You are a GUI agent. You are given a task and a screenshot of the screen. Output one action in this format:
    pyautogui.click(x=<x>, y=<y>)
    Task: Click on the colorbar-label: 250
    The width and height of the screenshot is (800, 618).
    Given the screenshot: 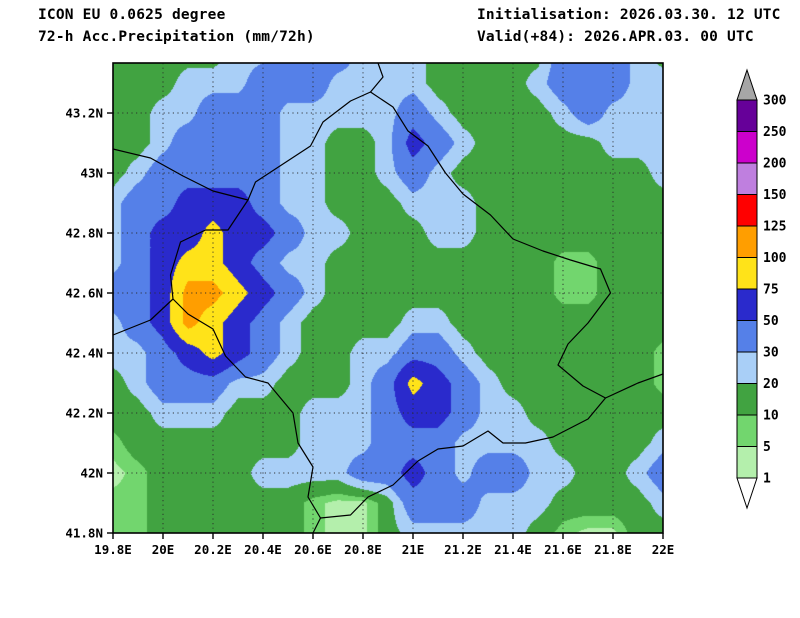 What is the action you would take?
    pyautogui.click(x=775, y=132)
    